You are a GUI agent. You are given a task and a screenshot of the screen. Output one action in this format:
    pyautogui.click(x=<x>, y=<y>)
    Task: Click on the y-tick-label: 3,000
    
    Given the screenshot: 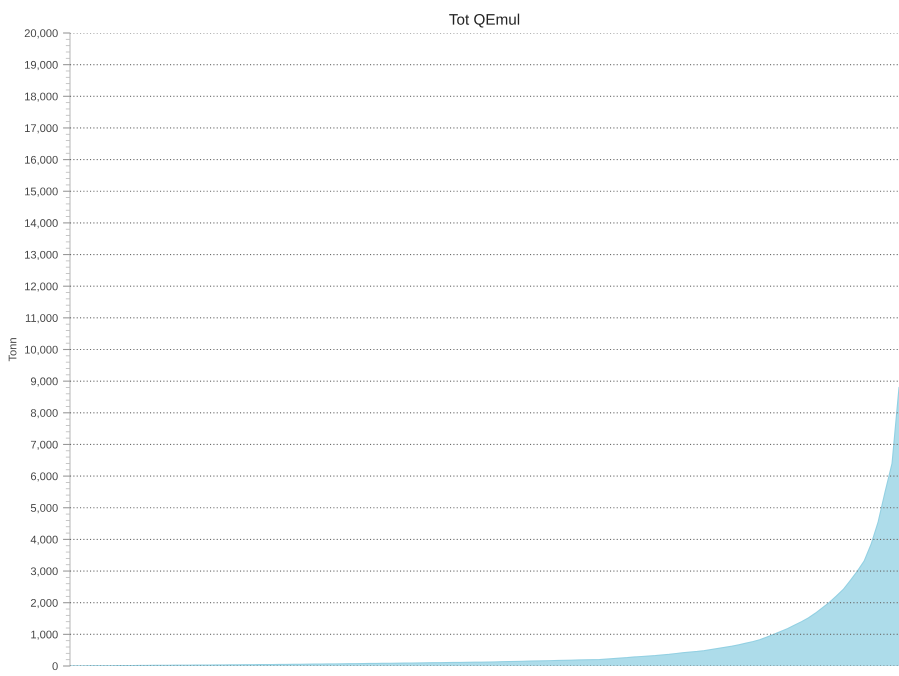 What is the action you would take?
    pyautogui.click(x=44, y=571)
    